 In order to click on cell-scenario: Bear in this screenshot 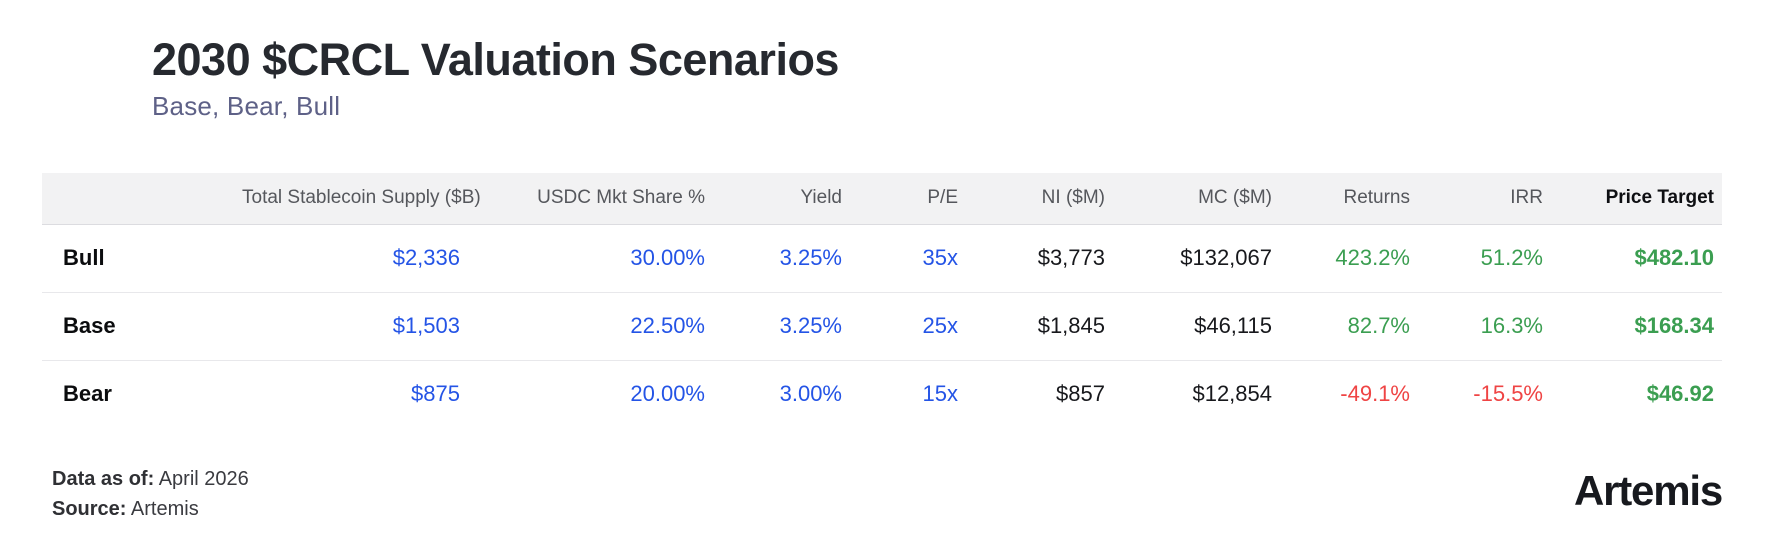, I will do `click(142, 393)`.